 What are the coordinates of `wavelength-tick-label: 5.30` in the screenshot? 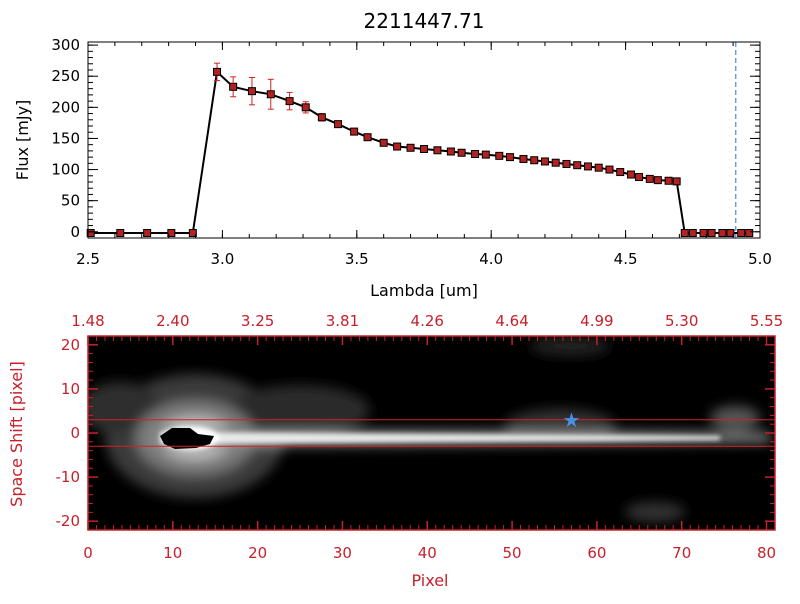 It's located at (681, 321).